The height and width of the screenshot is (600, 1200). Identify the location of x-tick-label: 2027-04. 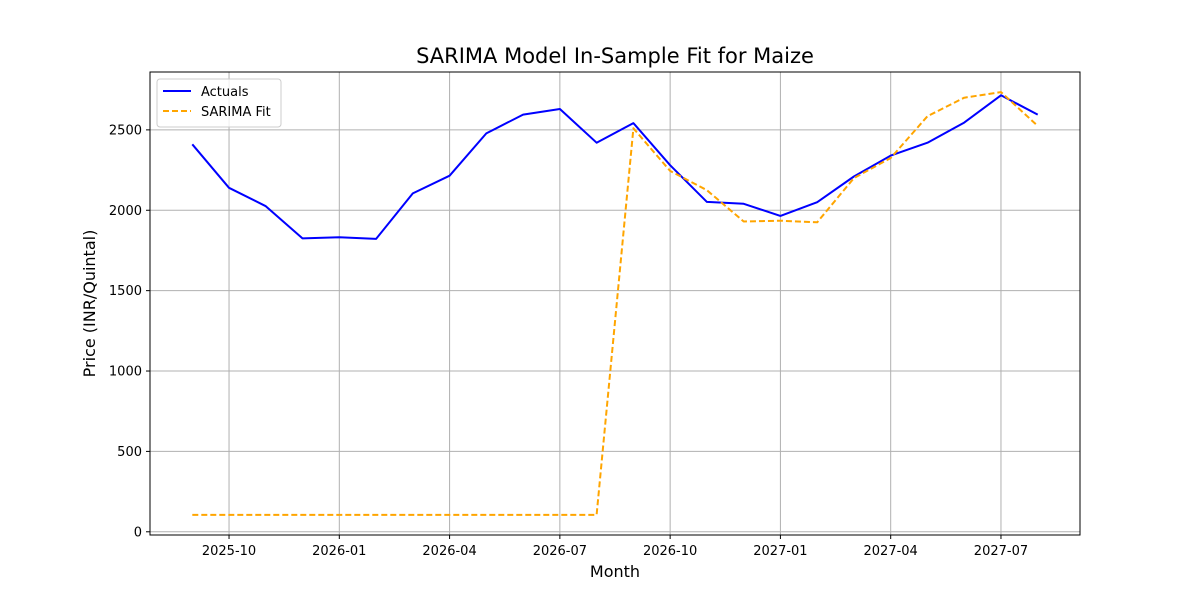
(891, 551).